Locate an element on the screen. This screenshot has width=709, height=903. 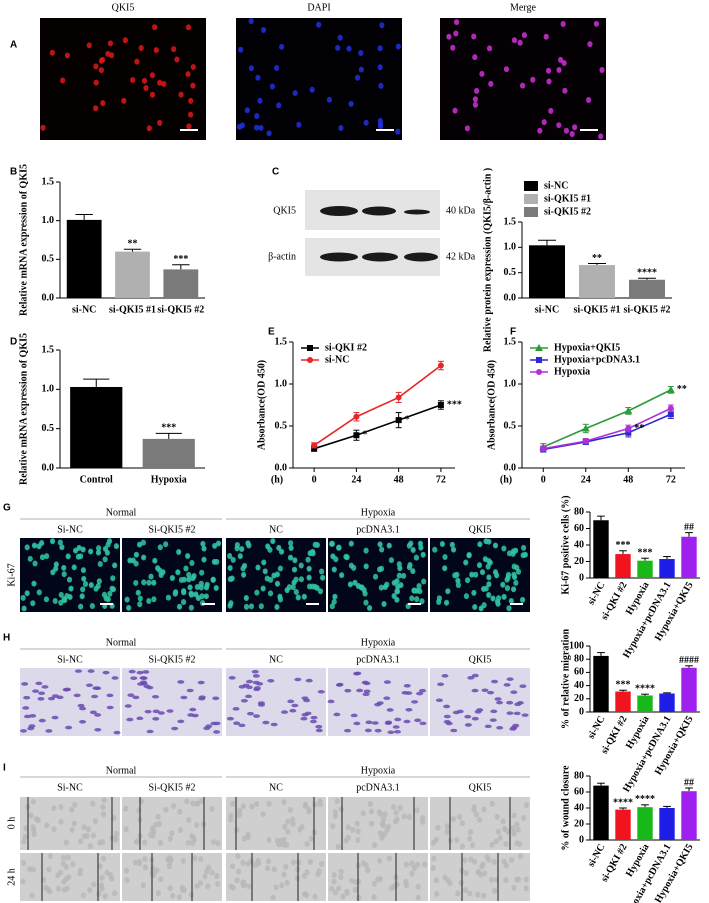
significance: **** is located at coordinates (645, 799).